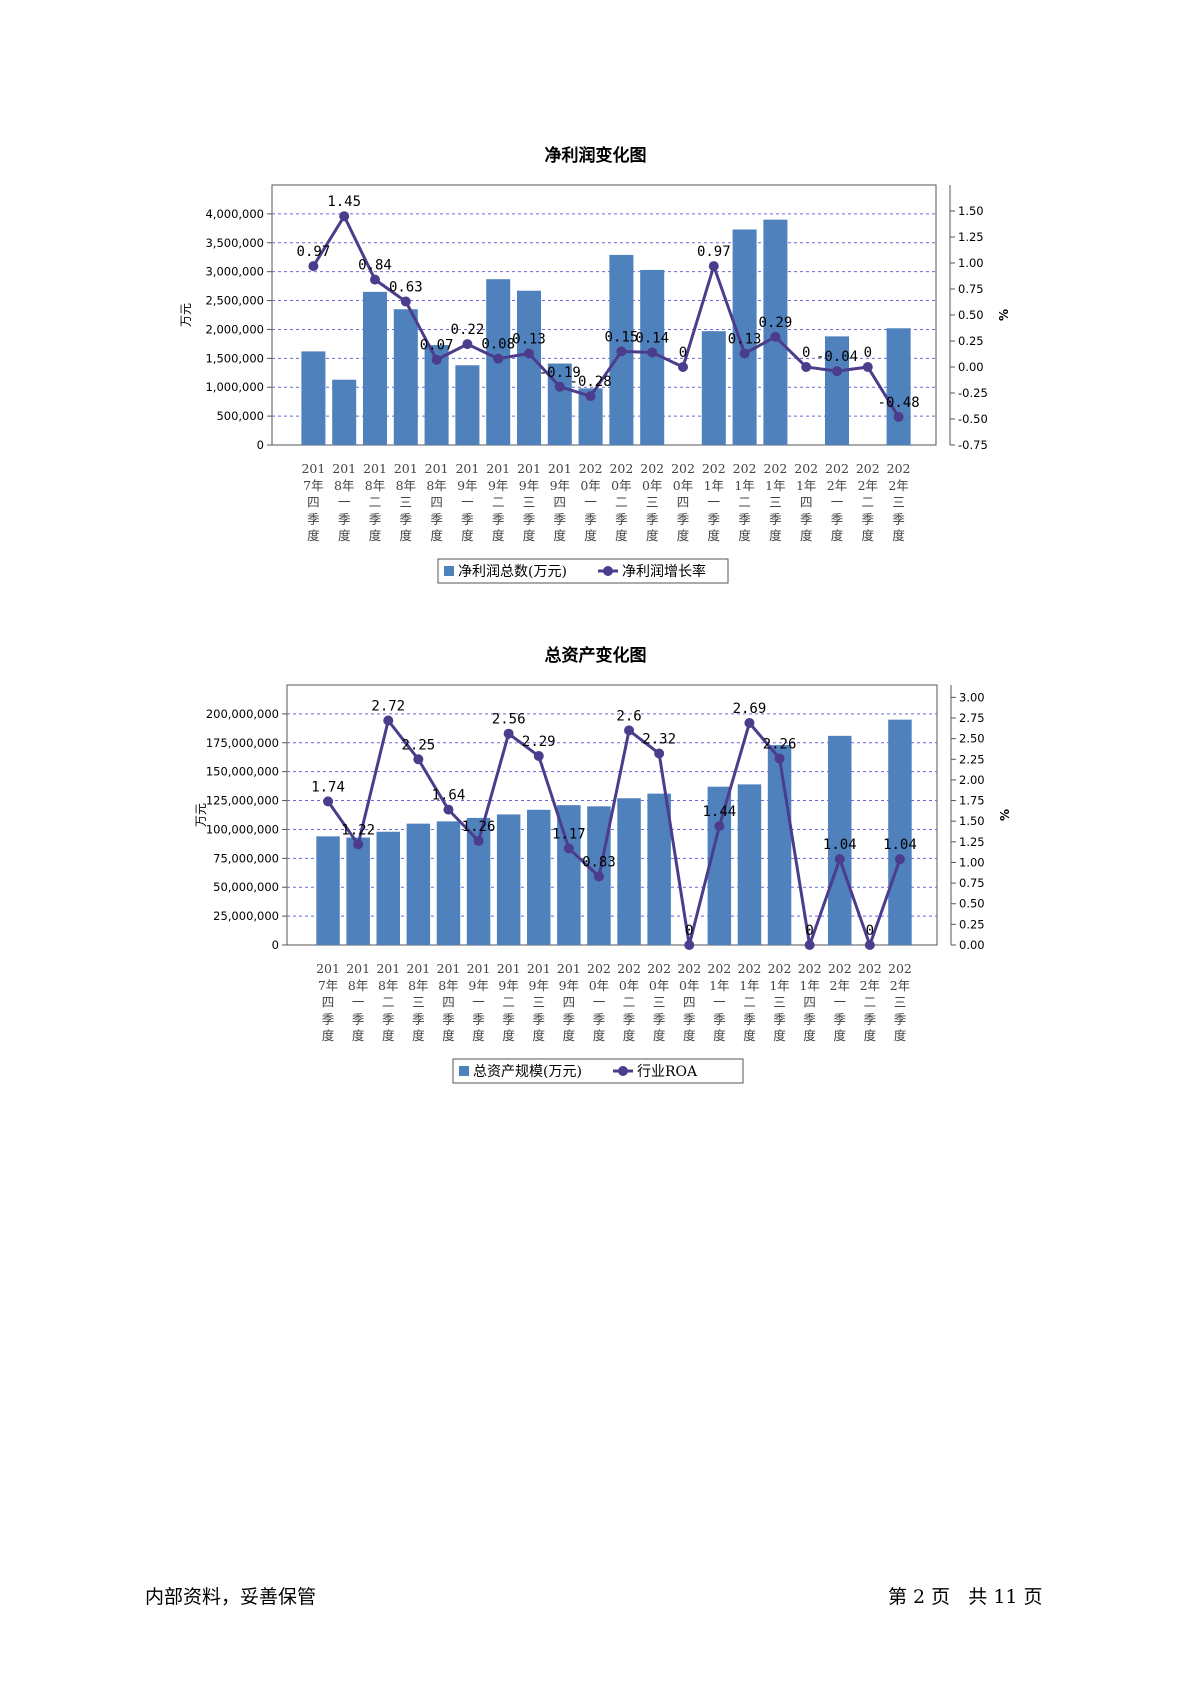 The height and width of the screenshot is (1684, 1191). I want to click on chart2-data-label: 2.56, so click(509, 720).